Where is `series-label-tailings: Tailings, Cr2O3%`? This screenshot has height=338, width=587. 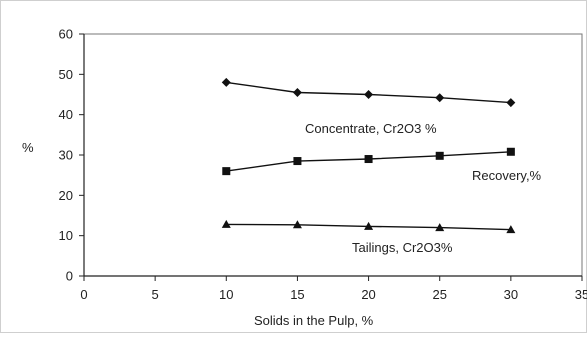 series-label-tailings: Tailings, Cr2O3% is located at coordinates (402, 247).